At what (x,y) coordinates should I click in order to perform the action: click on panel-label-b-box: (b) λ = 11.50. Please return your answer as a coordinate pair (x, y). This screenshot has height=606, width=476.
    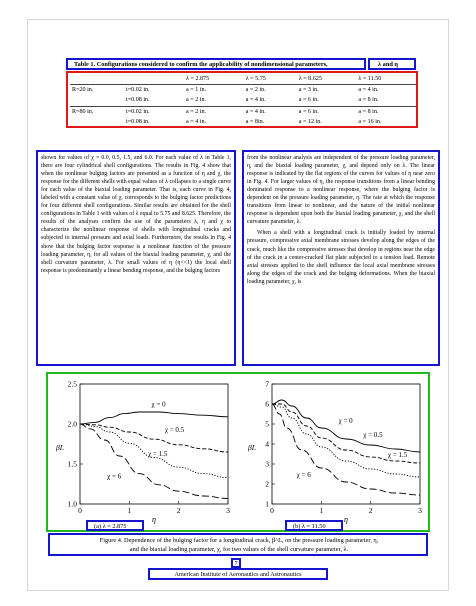
    Looking at the image, I should click on (314, 525).